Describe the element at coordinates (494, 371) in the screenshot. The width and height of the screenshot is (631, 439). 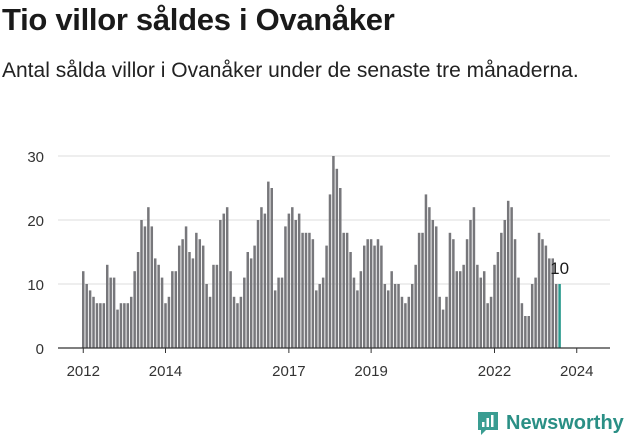
I see `x-tick-label: 2022` at that location.